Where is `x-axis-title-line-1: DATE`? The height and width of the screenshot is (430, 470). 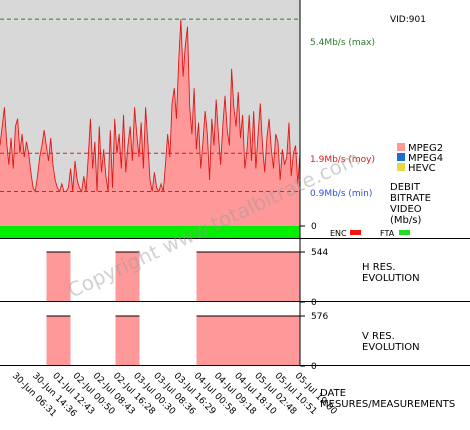
x-axis-title-line-1: DATE is located at coordinates (333, 393).